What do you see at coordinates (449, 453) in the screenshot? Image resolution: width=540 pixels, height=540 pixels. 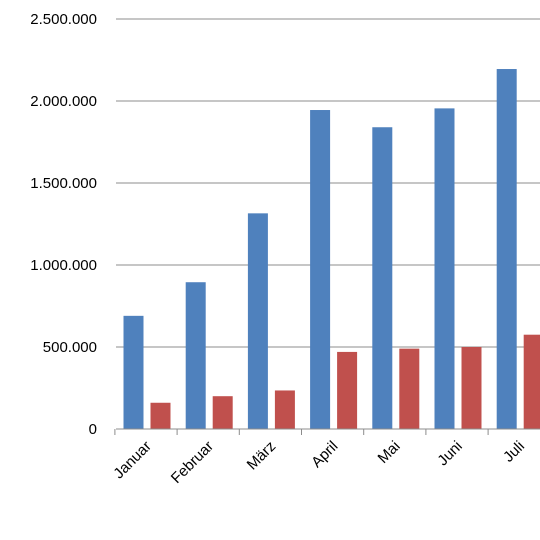 I see `x-tick-label: Juni` at bounding box center [449, 453].